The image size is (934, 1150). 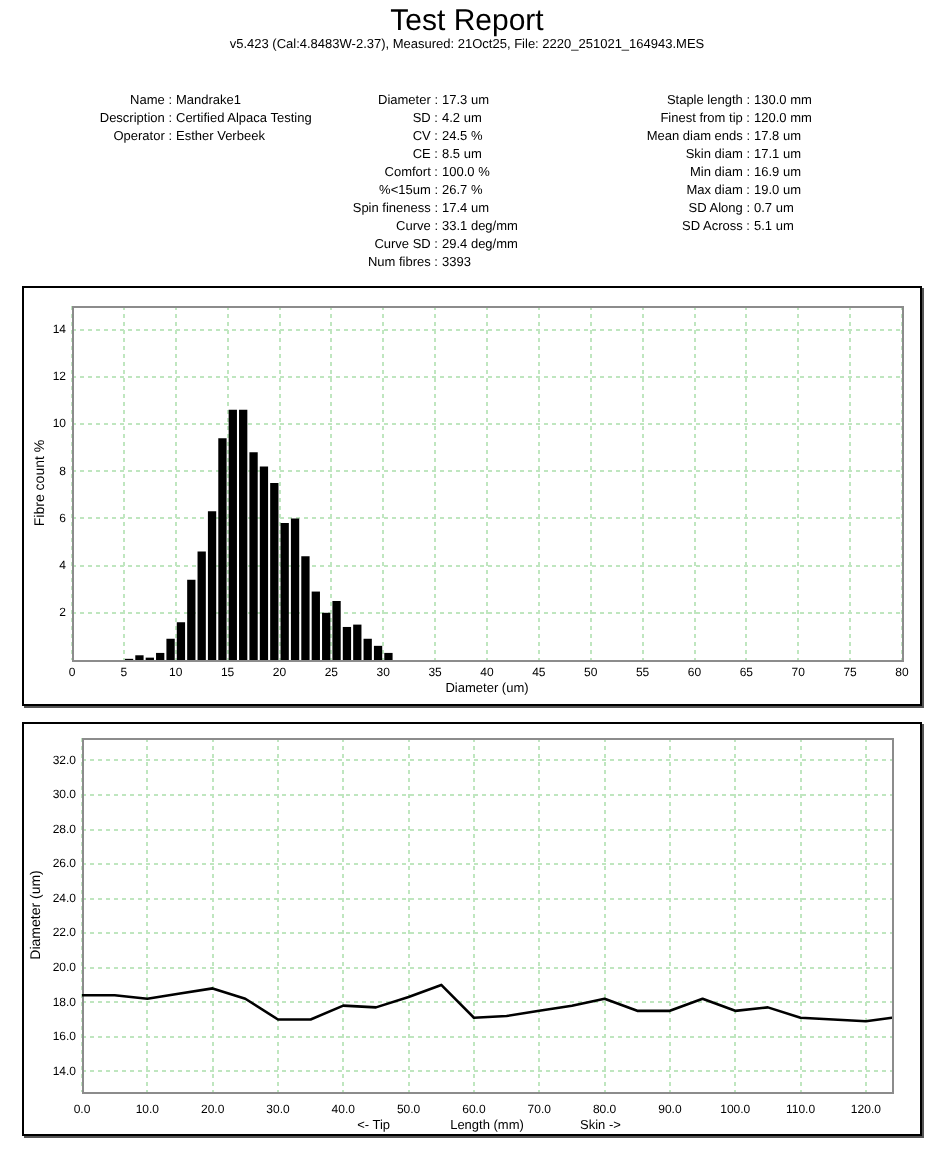 I want to click on text: Test Report, so click(x=467, y=21).